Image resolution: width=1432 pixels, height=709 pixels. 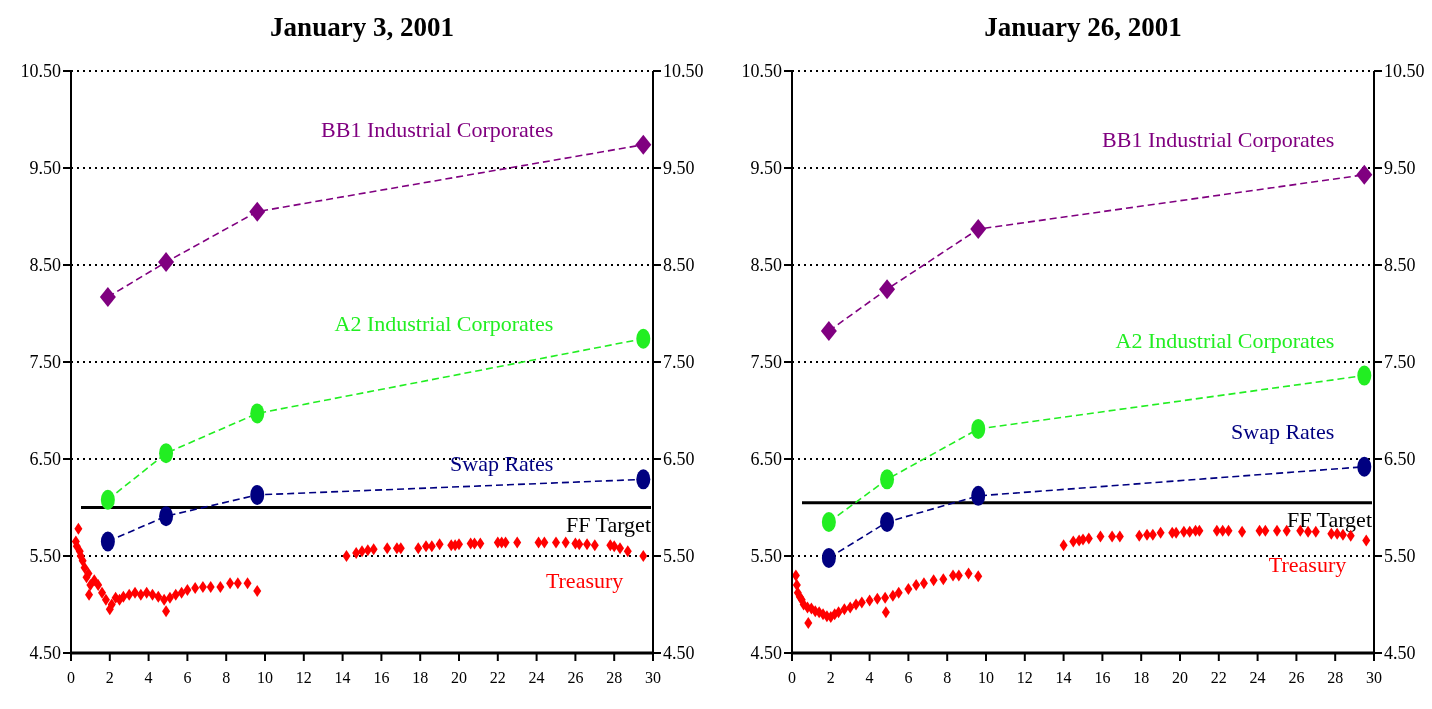 I want to click on chart-title: January 3, 2001, so click(x=362, y=27).